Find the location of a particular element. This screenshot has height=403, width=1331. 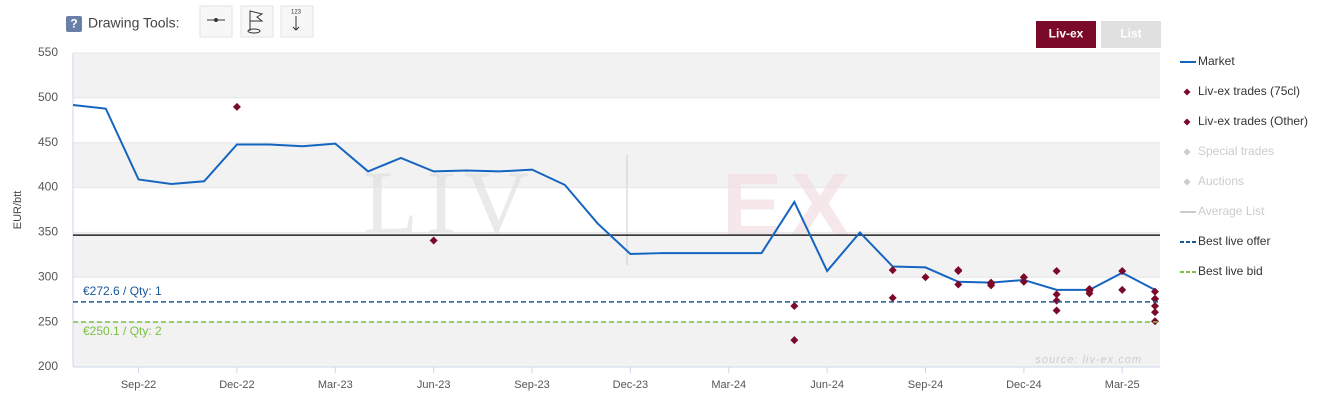

tool-flag is located at coordinates (257, 21).